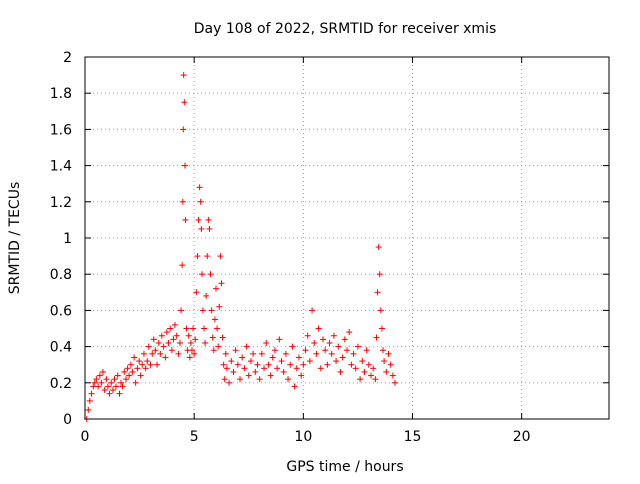 This screenshot has width=640, height=484. I want to click on y-tick-label: 1, so click(67, 239).